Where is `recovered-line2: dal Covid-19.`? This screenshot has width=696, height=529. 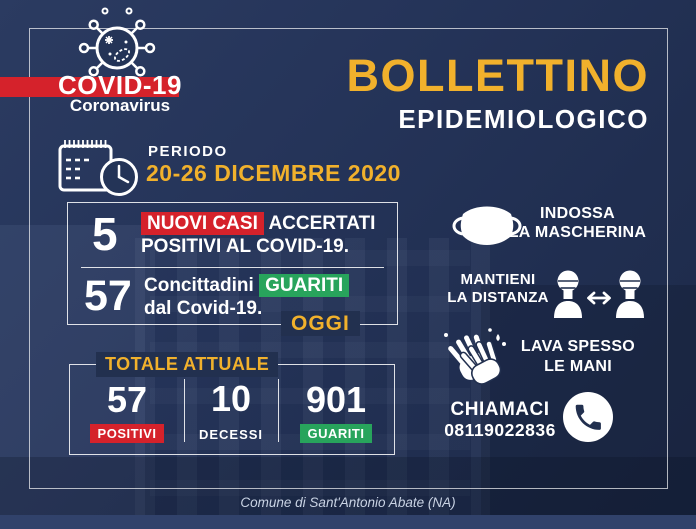 recovered-line2: dal Covid-19. is located at coordinates (203, 308).